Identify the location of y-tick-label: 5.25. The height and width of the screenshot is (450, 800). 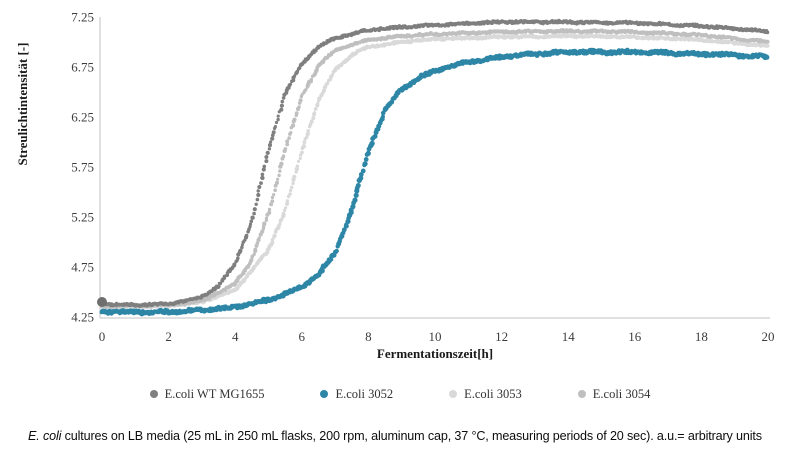
(82, 217).